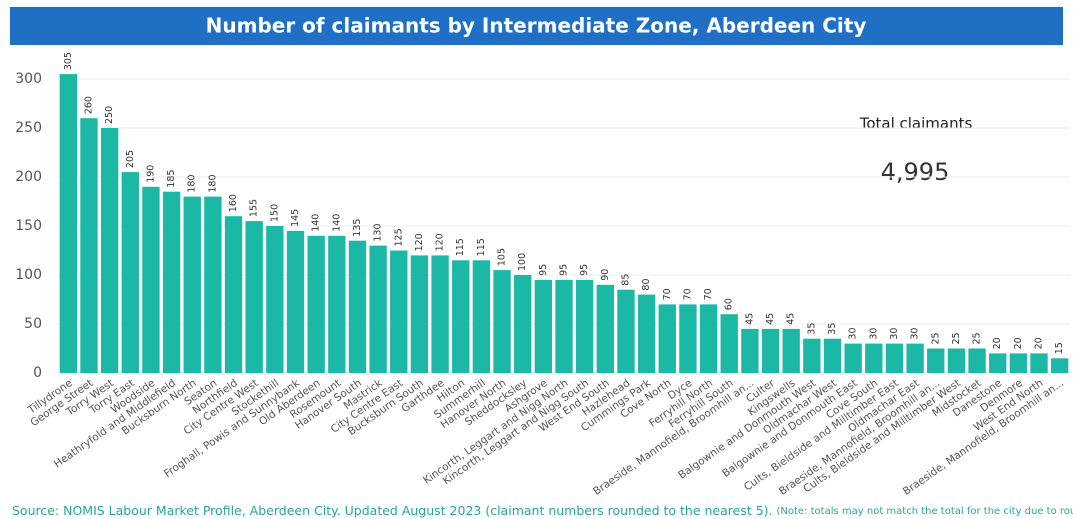 This screenshot has width=1073, height=519. What do you see at coordinates (625, 280) in the screenshot?
I see `value-label: 85` at bounding box center [625, 280].